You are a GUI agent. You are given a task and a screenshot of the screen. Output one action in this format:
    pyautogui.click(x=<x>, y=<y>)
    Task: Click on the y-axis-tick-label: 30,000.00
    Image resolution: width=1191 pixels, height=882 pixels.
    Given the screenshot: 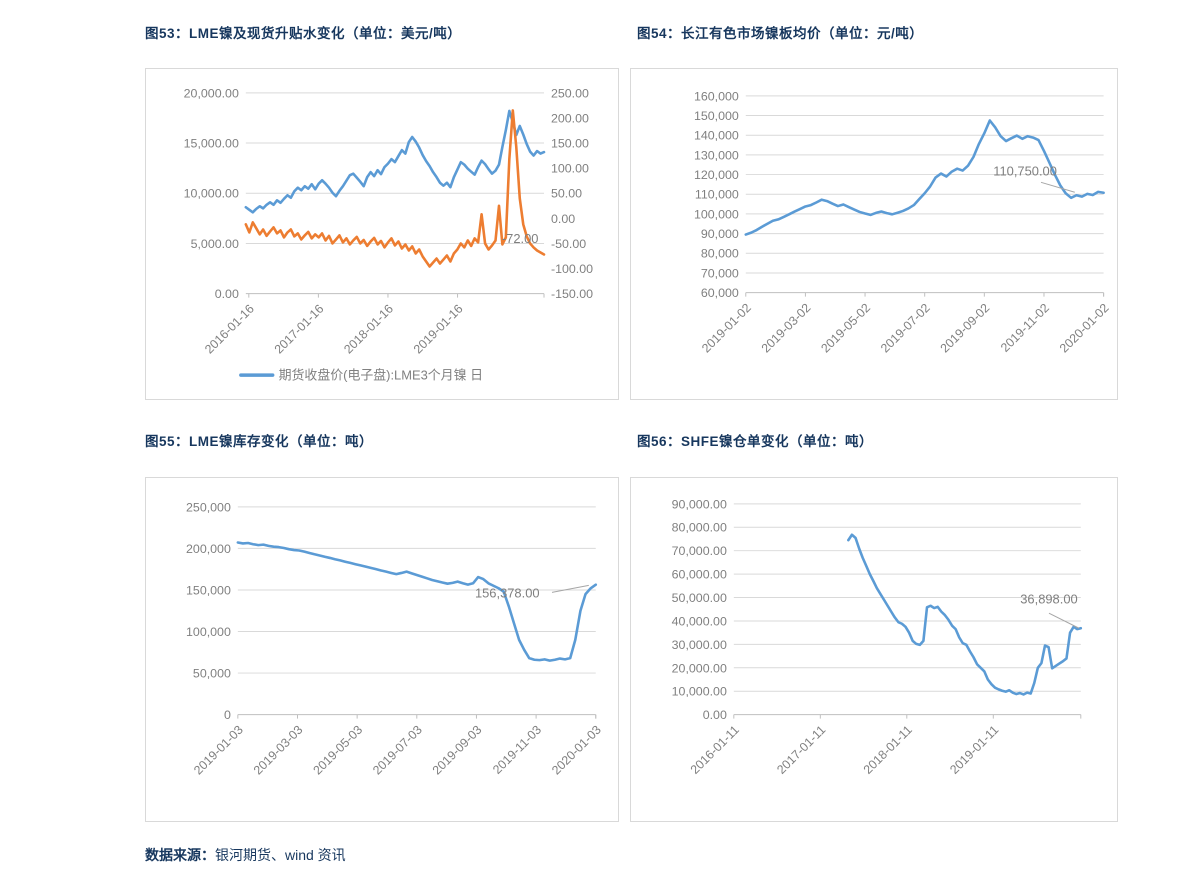 What is the action you would take?
    pyautogui.click(x=699, y=645)
    